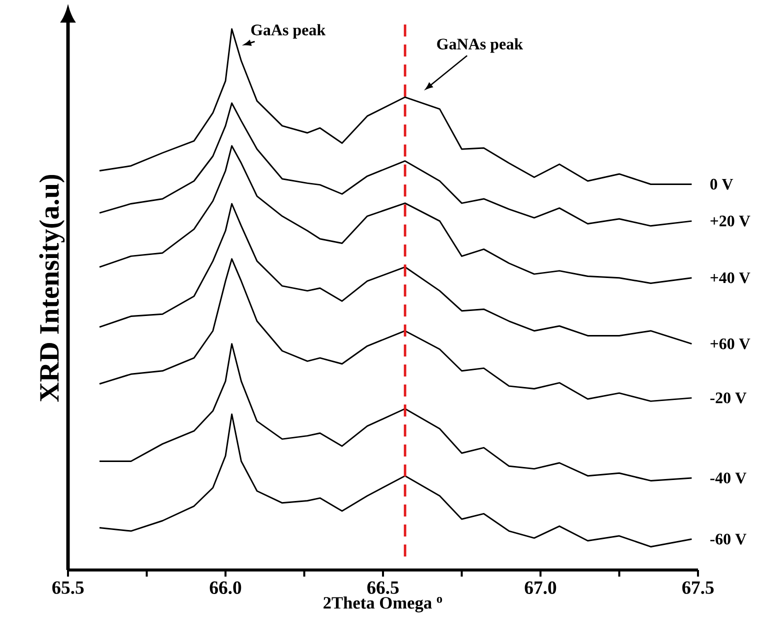 Image resolution: width=768 pixels, height=632 pixels. I want to click on x-tick-label: 65.5, so click(68, 587).